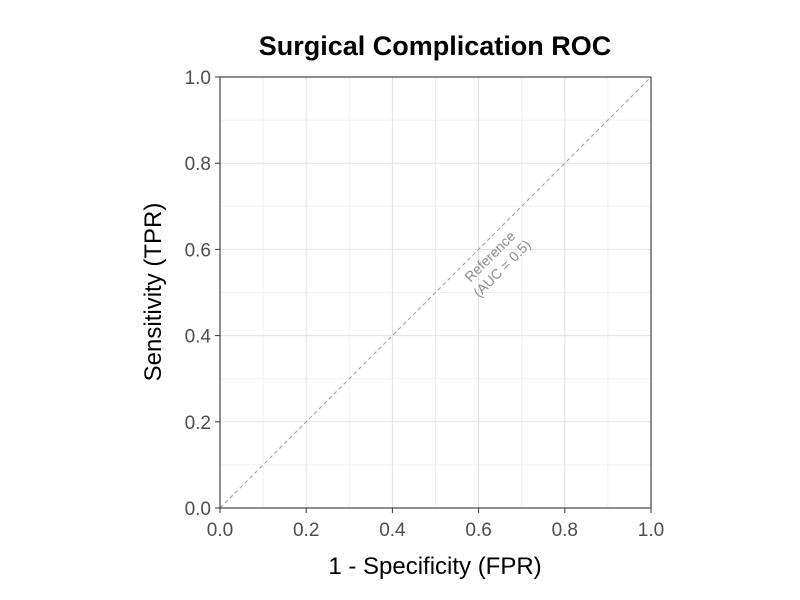 The image size is (800, 600). I want to click on x-axis-label: 1 - Specificity (FPR), so click(434, 566).